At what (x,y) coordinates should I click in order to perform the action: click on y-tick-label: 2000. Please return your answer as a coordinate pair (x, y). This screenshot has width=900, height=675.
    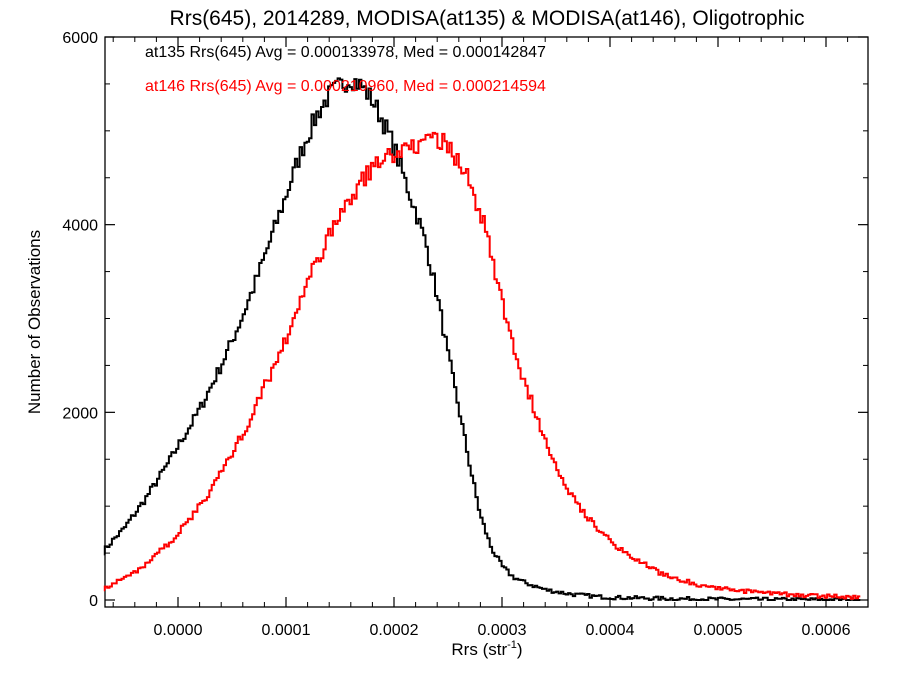
    Looking at the image, I should click on (80, 413).